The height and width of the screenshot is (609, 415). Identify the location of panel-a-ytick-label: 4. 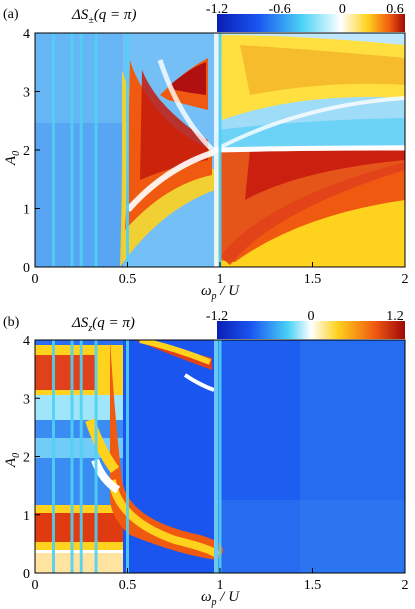
(26, 34).